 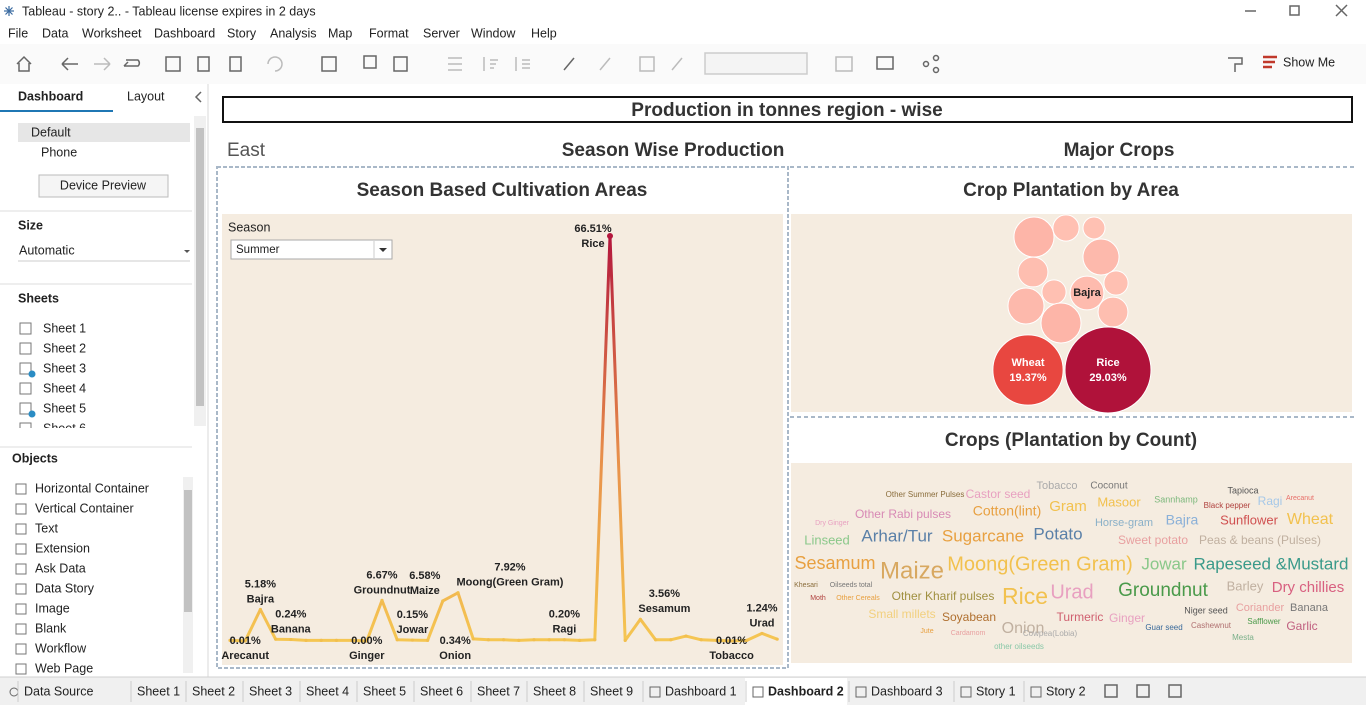 What do you see at coordinates (92, 488) in the screenshot?
I see `object-item: Horizontal Container` at bounding box center [92, 488].